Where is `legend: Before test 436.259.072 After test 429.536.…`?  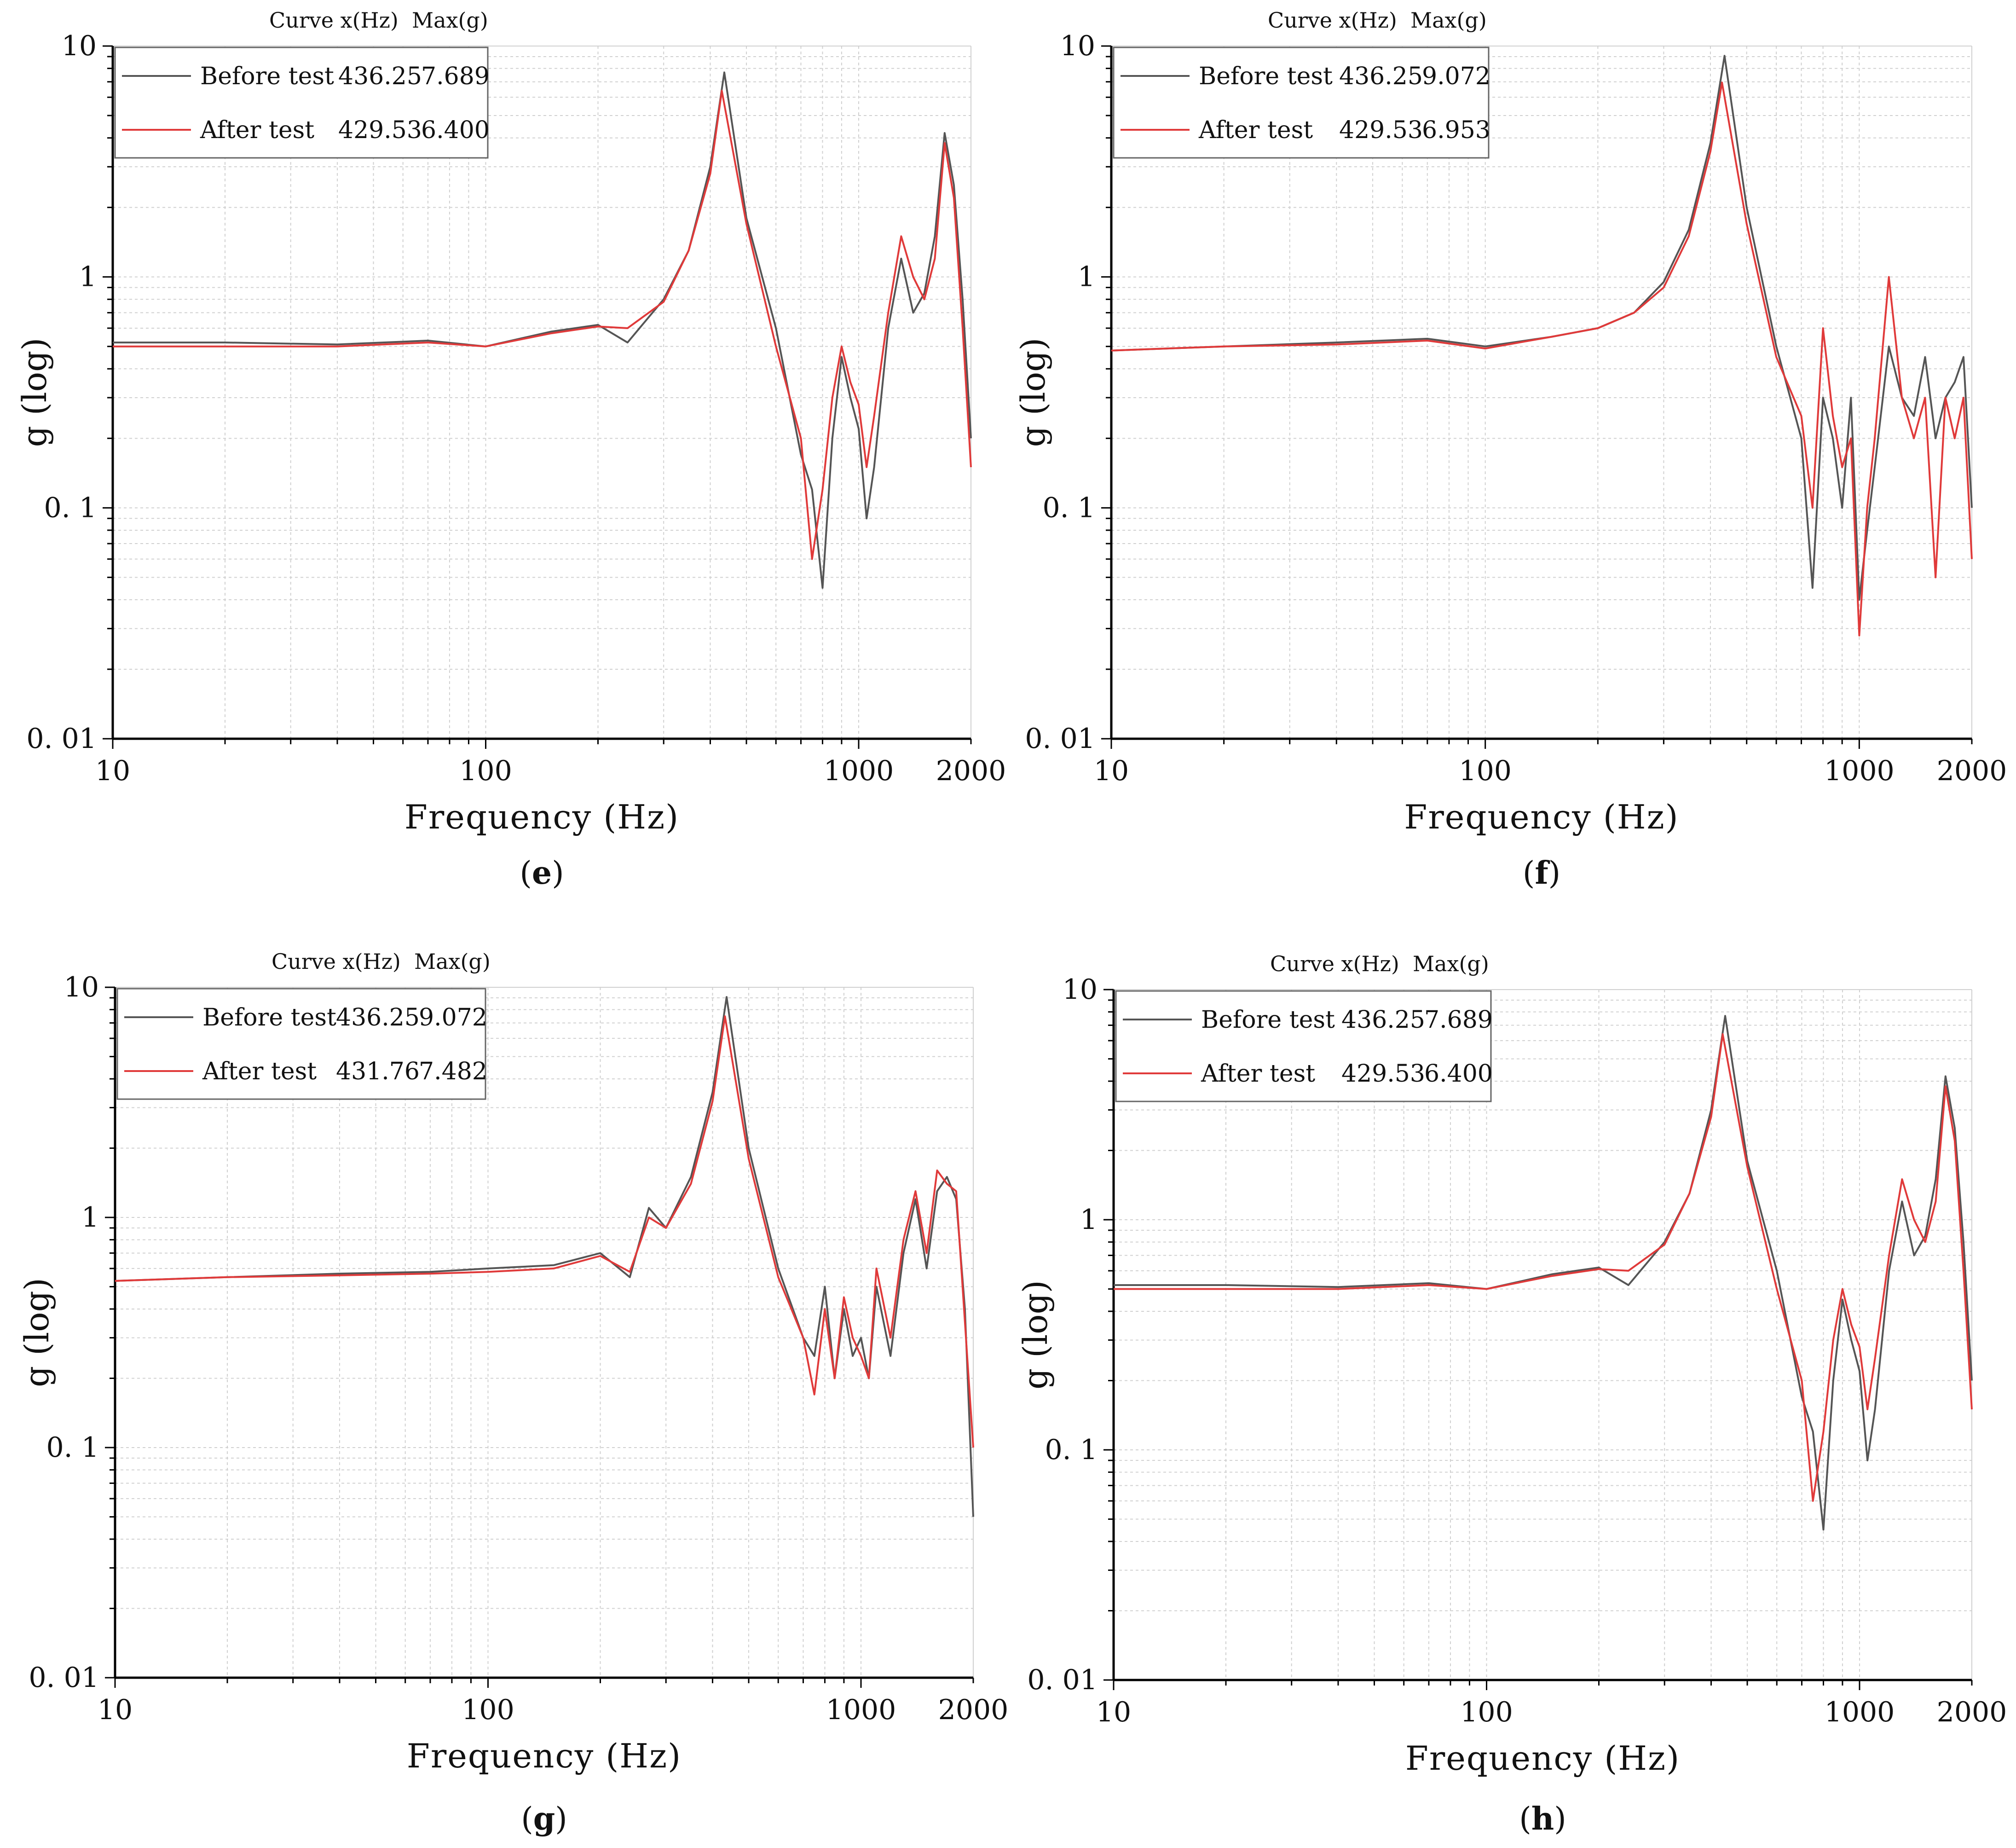
legend: Before test 436.259.072 After test 429.536.… is located at coordinates (1302, 102).